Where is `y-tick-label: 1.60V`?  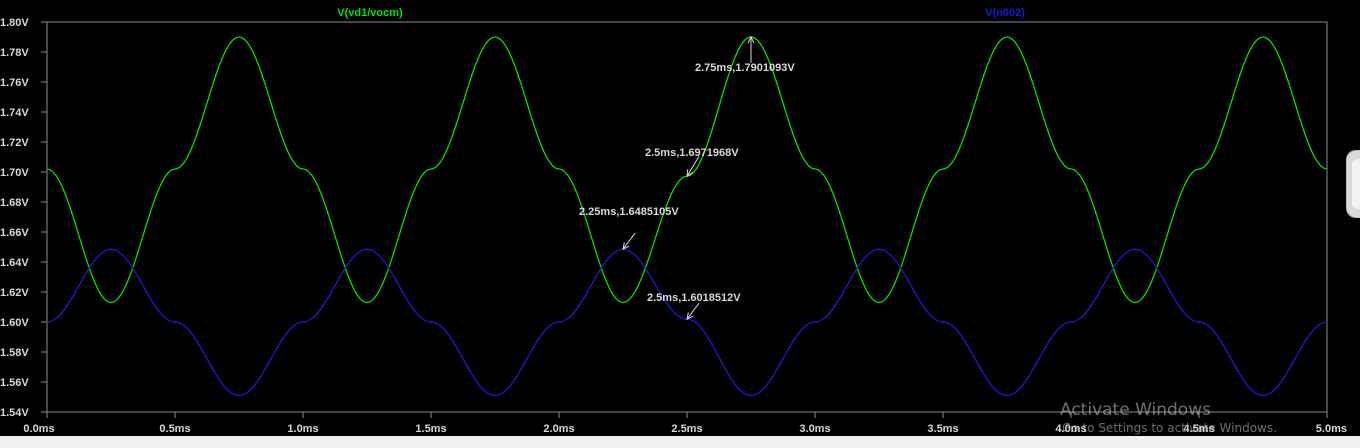
y-tick-label: 1.60V is located at coordinates (14, 323).